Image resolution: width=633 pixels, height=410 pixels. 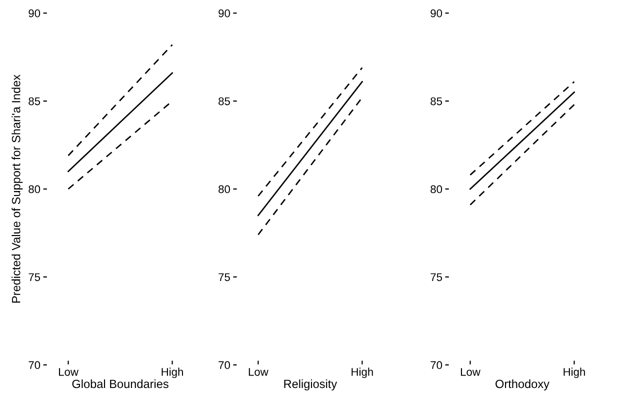 I want to click on x-axis-title: Orthodoxy, so click(x=523, y=384).